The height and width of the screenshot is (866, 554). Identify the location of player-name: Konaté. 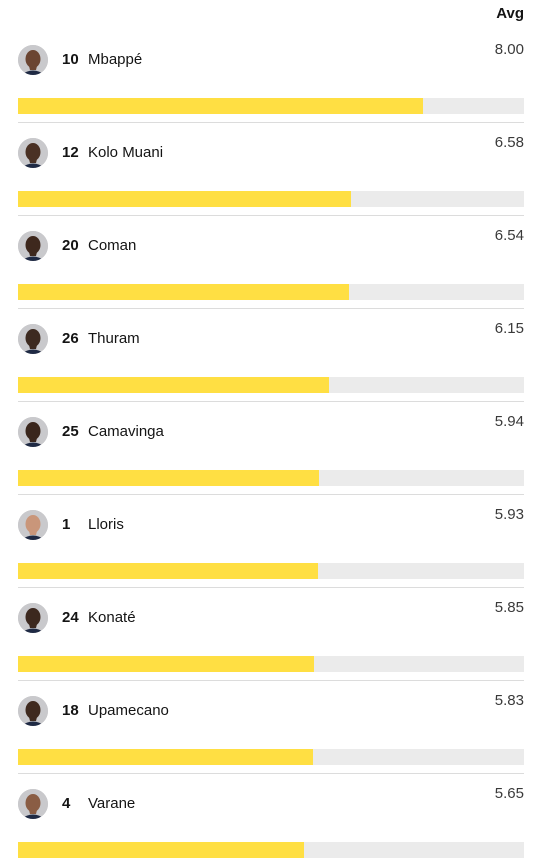
(112, 617).